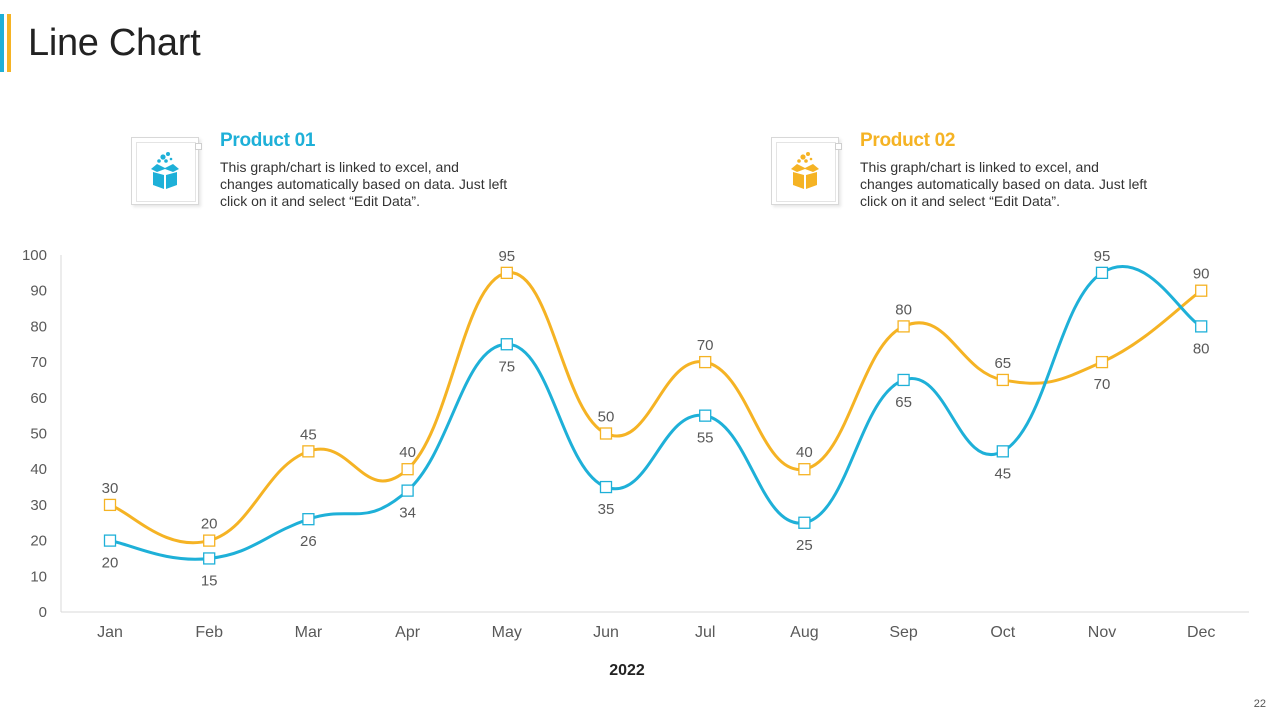  I want to click on y-tick-label: 80, so click(38, 326).